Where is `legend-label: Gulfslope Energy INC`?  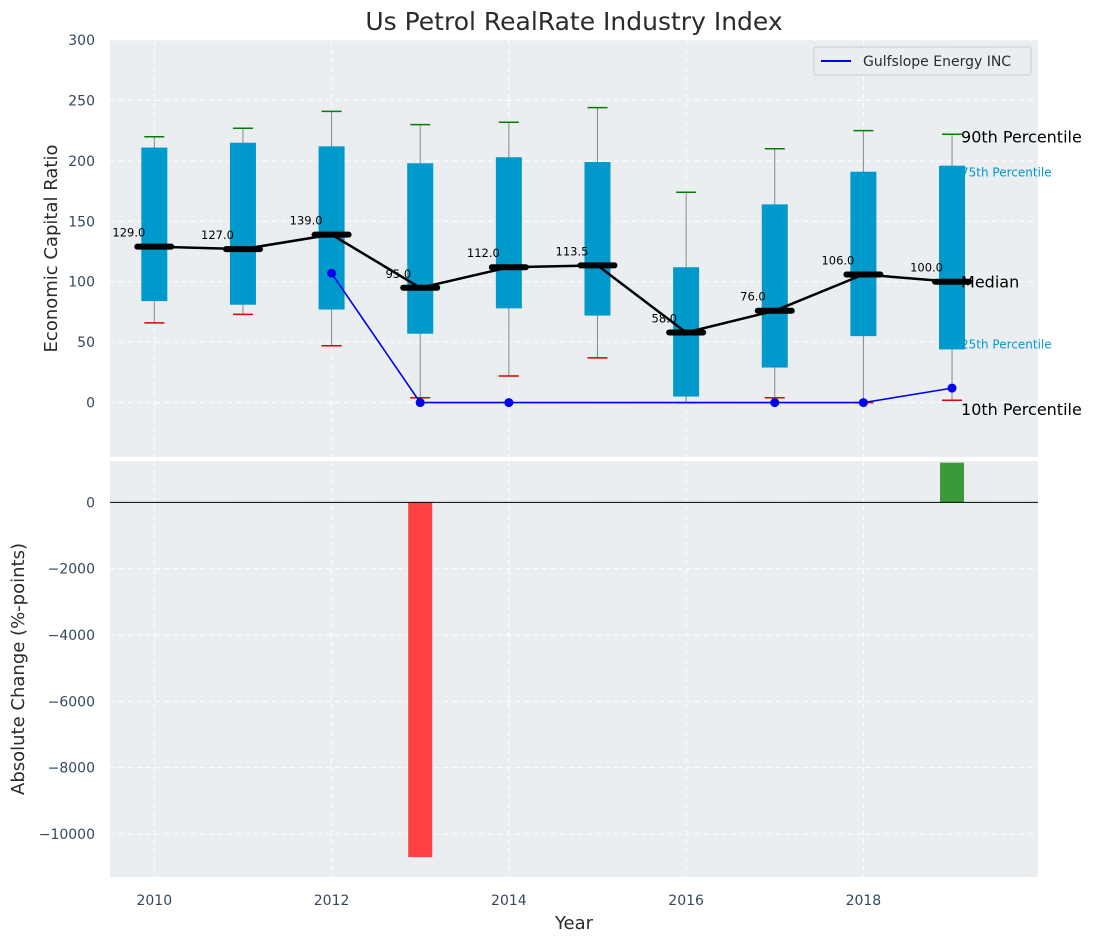 legend-label: Gulfslope Energy INC is located at coordinates (937, 62).